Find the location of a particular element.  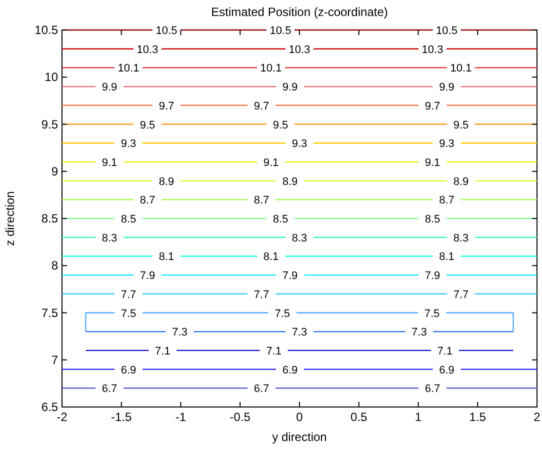

series-label: 10.1 is located at coordinates (129, 68).